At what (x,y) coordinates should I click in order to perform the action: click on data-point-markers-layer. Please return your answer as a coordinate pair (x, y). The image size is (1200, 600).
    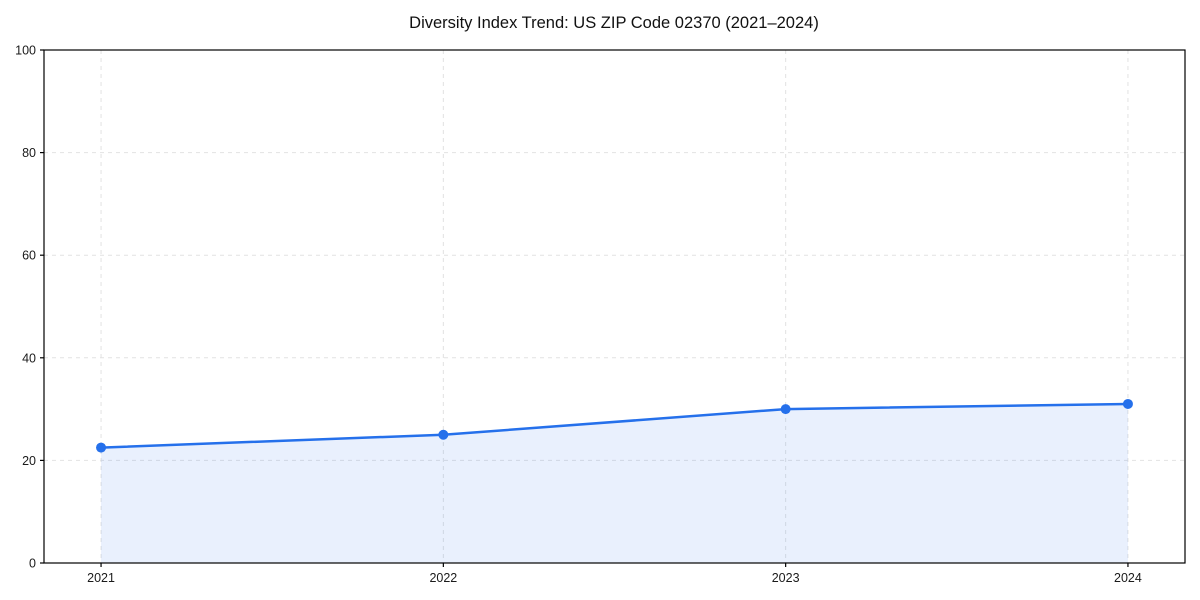
    Looking at the image, I should click on (614, 425).